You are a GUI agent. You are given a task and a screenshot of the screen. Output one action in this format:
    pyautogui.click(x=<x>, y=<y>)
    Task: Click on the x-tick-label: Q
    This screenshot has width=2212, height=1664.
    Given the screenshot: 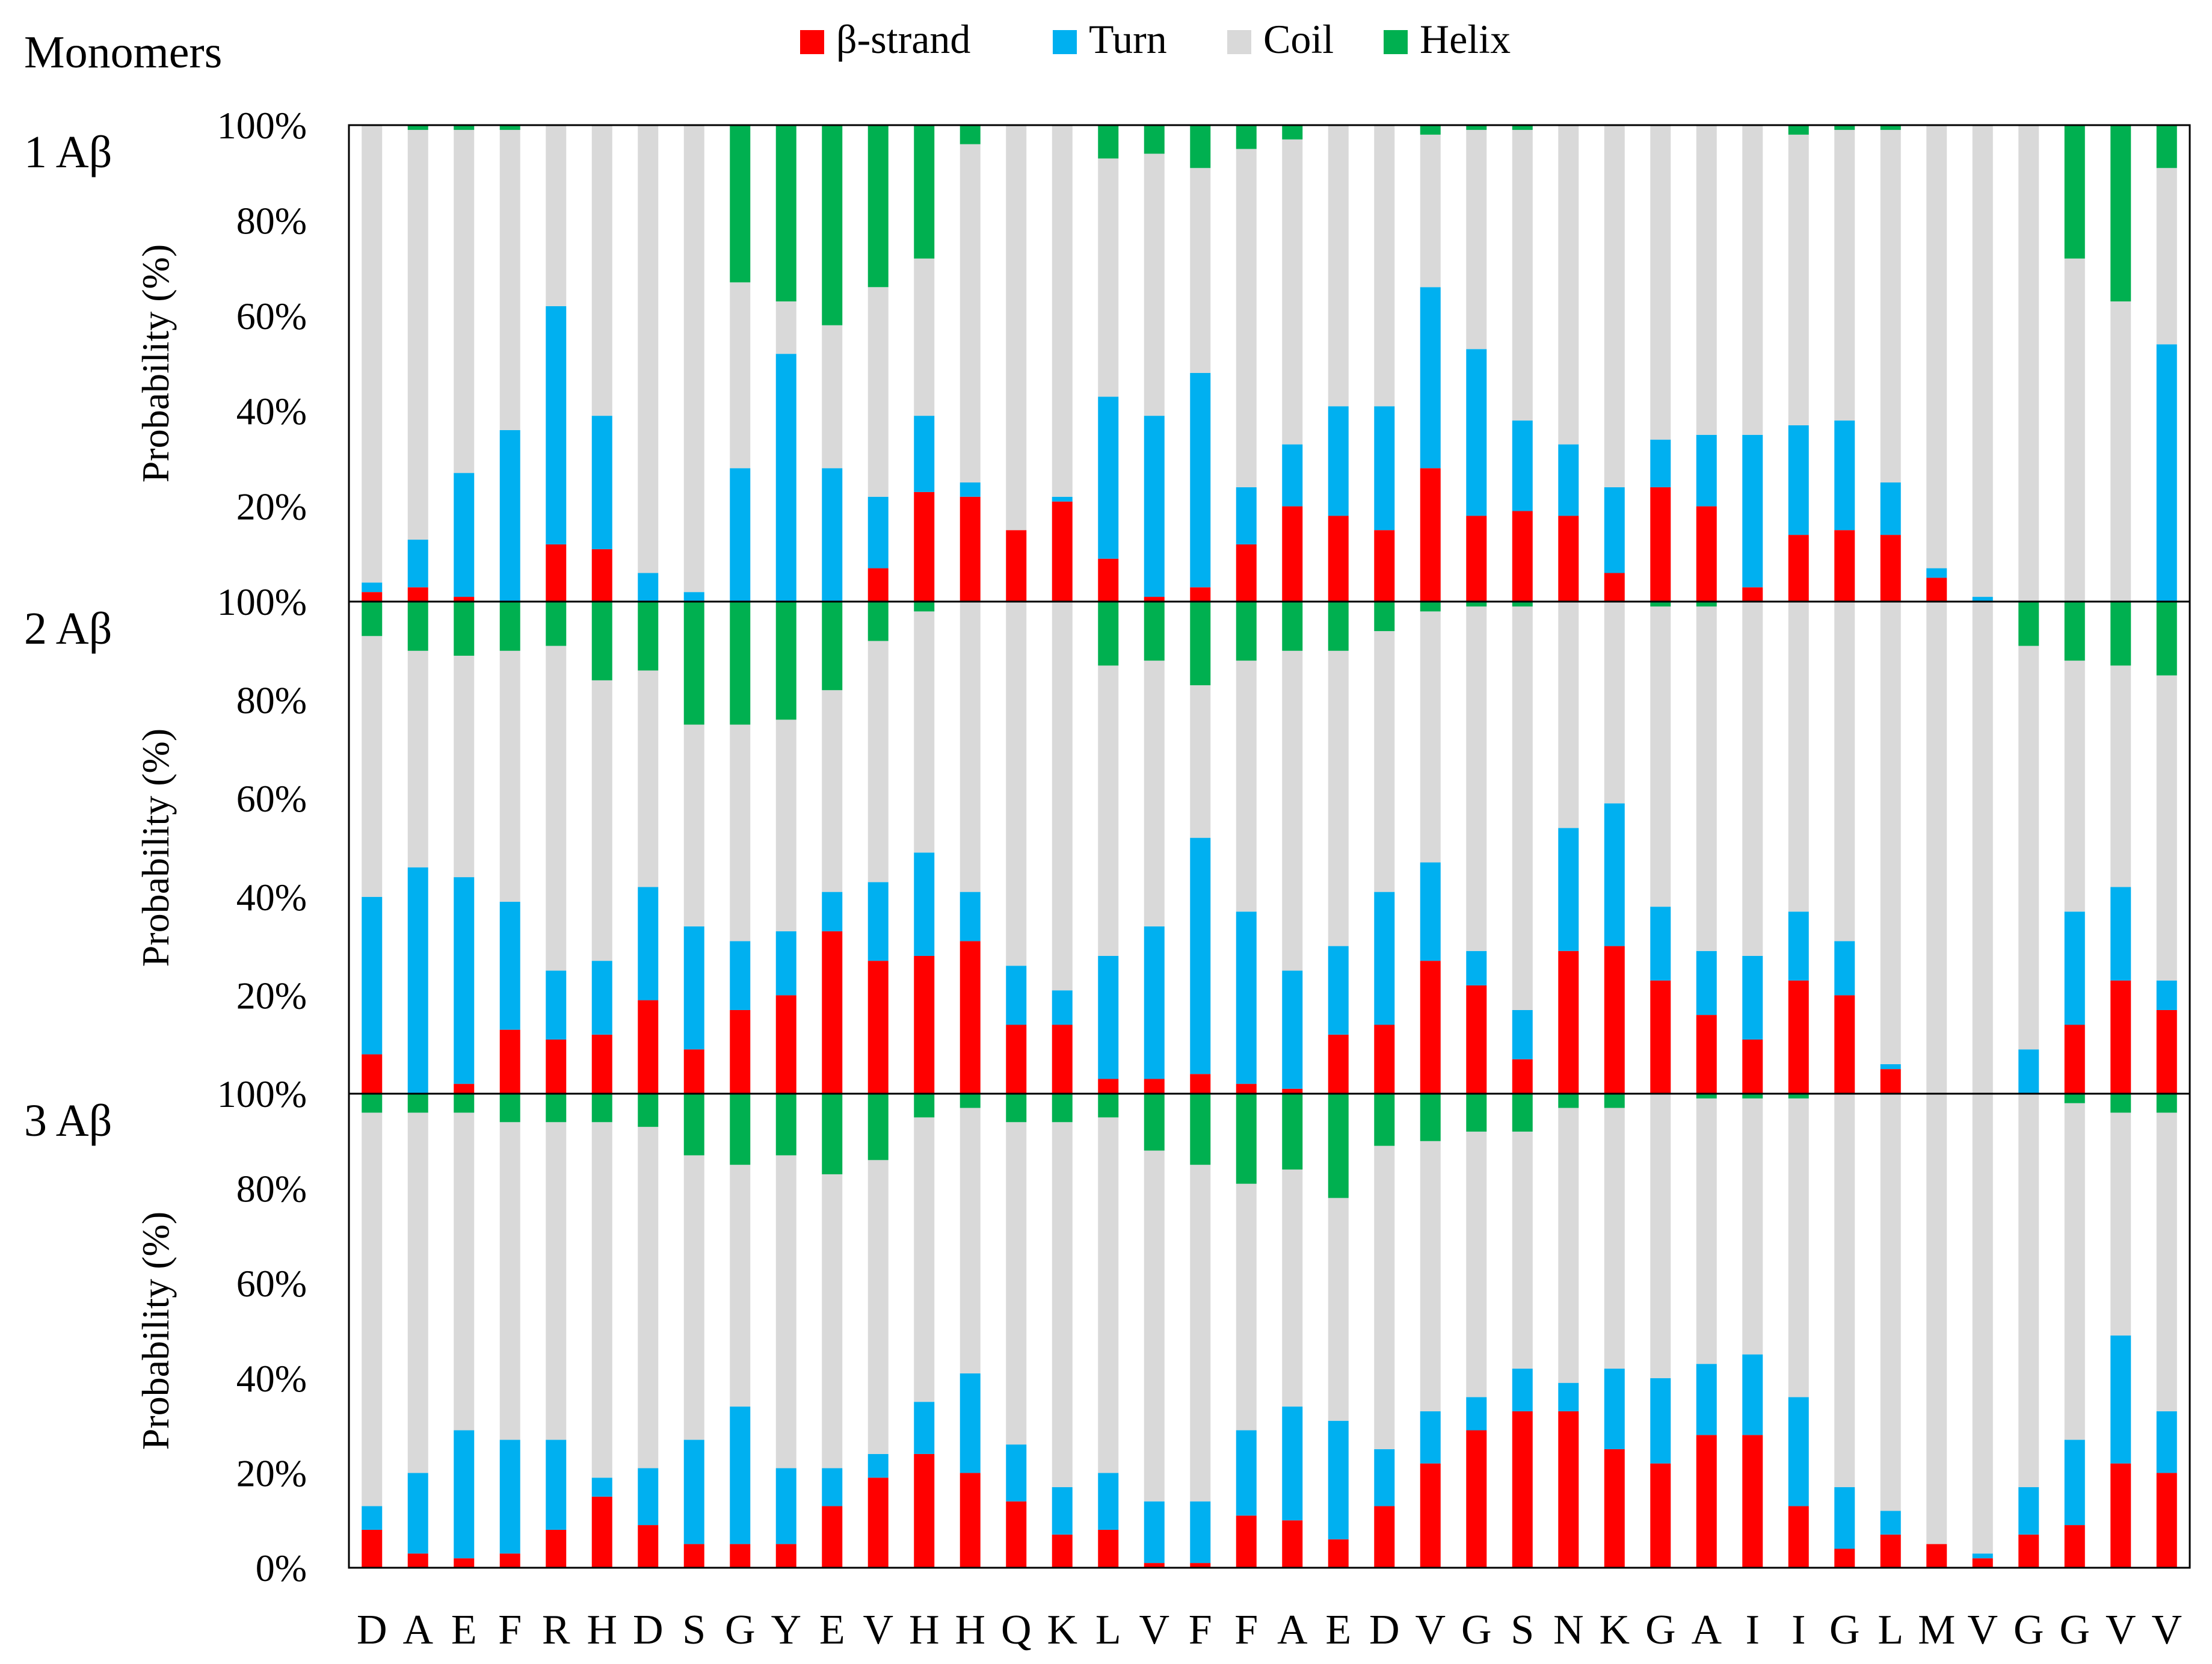 What is the action you would take?
    pyautogui.click(x=1016, y=1630)
    